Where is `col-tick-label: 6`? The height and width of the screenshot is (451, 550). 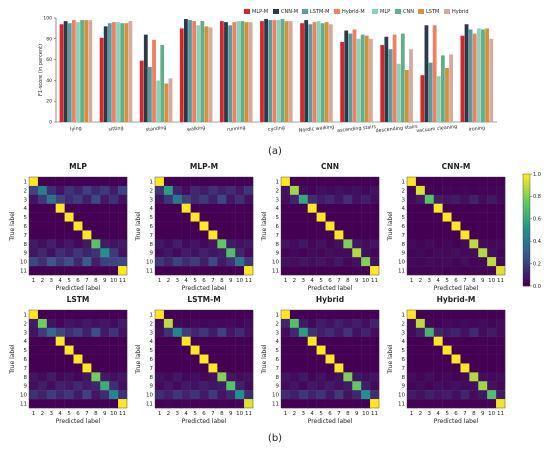 col-tick-label: 6 is located at coordinates (456, 414).